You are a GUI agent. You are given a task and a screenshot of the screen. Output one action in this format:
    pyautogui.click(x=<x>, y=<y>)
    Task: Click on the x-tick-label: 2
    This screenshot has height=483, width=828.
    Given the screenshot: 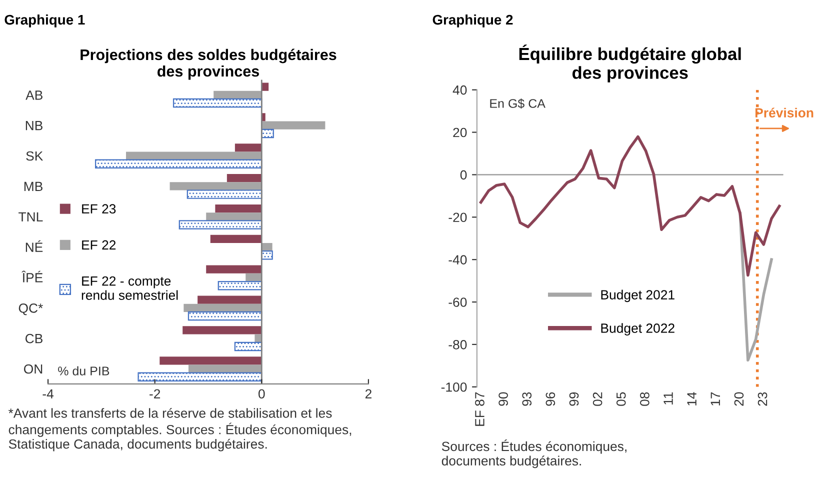 What is the action you would take?
    pyautogui.click(x=368, y=393)
    